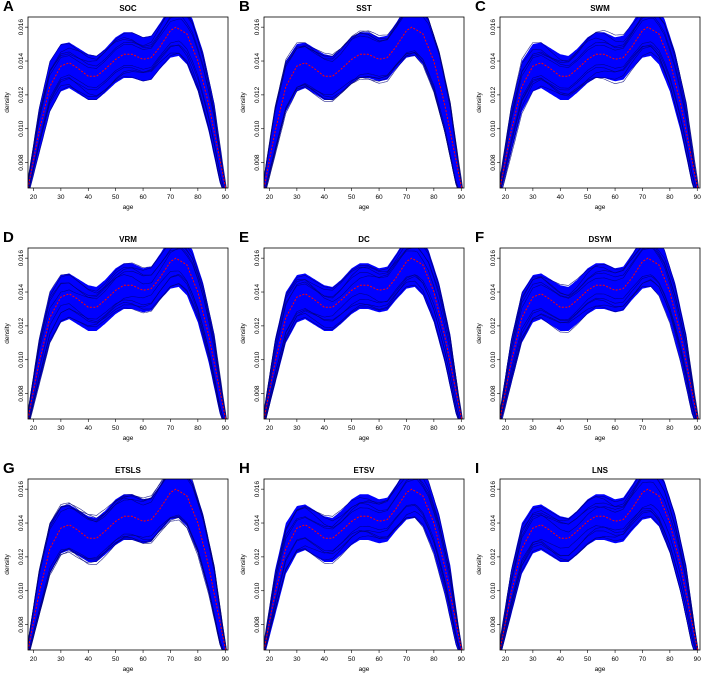 The height and width of the screenshot is (693, 708). What do you see at coordinates (480, 7) in the screenshot?
I see `panel-letter: C` at bounding box center [480, 7].